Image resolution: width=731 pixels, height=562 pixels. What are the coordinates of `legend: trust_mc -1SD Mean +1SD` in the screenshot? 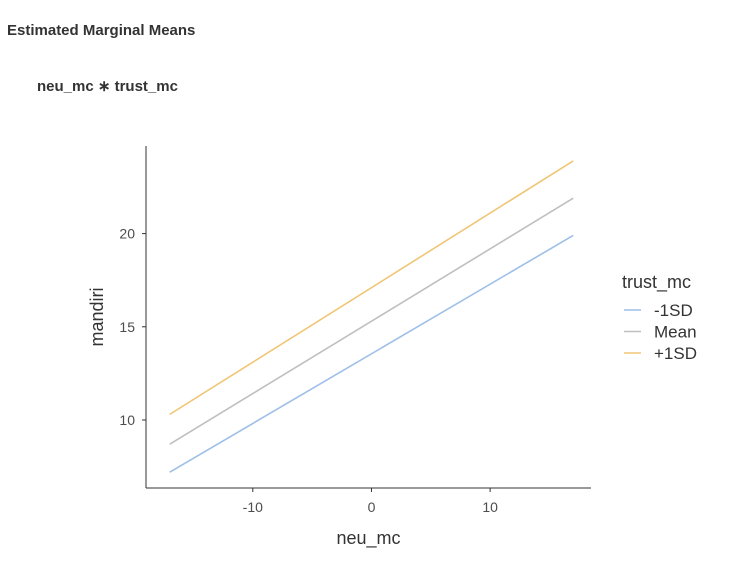 It's located at (659, 317).